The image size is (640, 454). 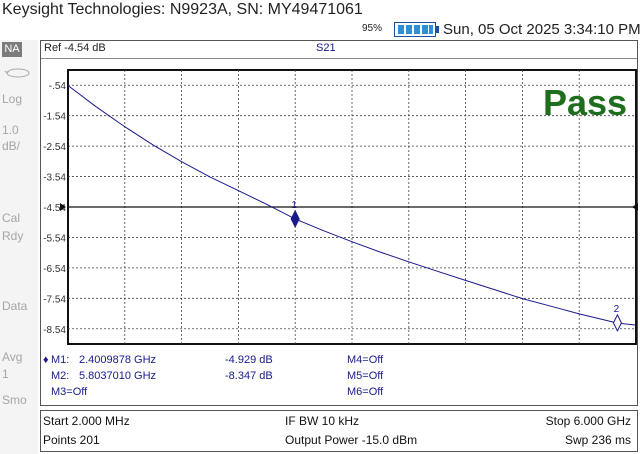 I want to click on marker1-frequency: 2.4009878 GHz, so click(x=118, y=360).